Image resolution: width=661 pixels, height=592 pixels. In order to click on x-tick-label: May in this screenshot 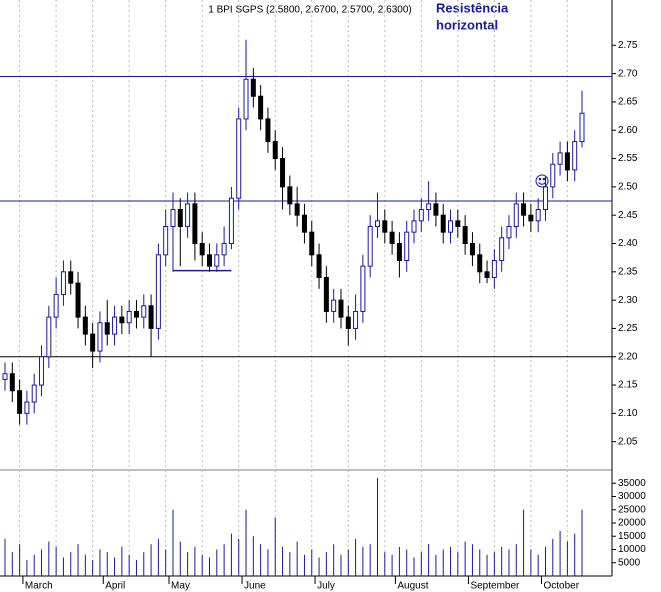, I will do `click(180, 586)`.